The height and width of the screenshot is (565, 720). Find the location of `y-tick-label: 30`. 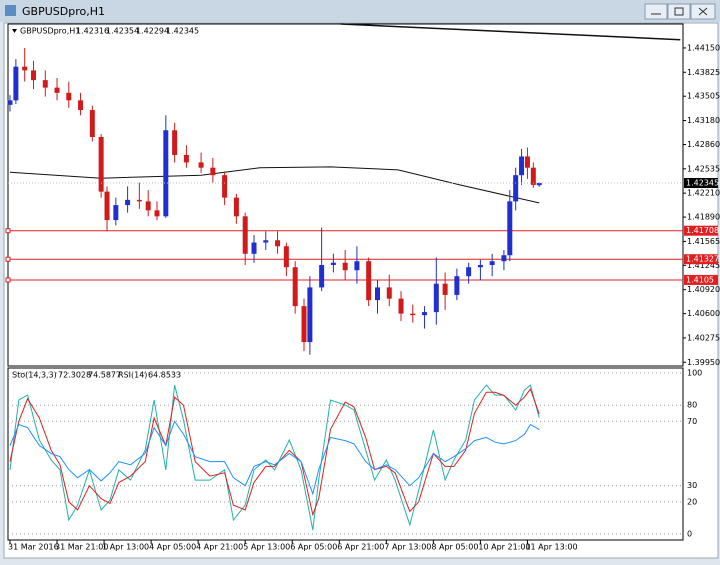

y-tick-label: 30 is located at coordinates (692, 485).